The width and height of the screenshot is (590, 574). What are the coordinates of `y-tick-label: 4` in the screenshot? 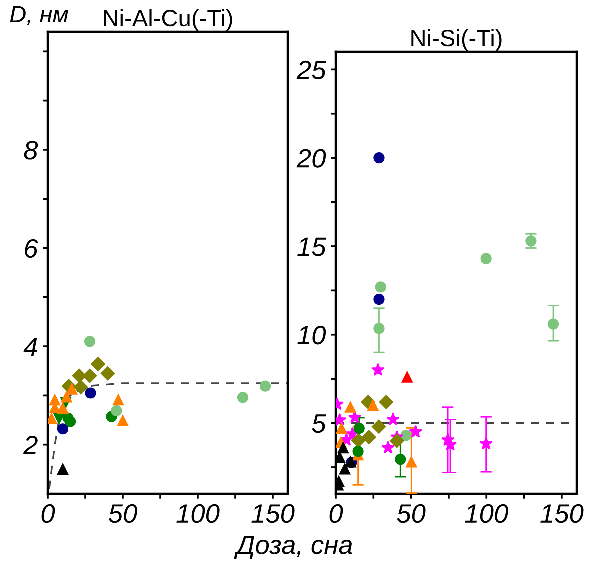 It's located at (31, 347).